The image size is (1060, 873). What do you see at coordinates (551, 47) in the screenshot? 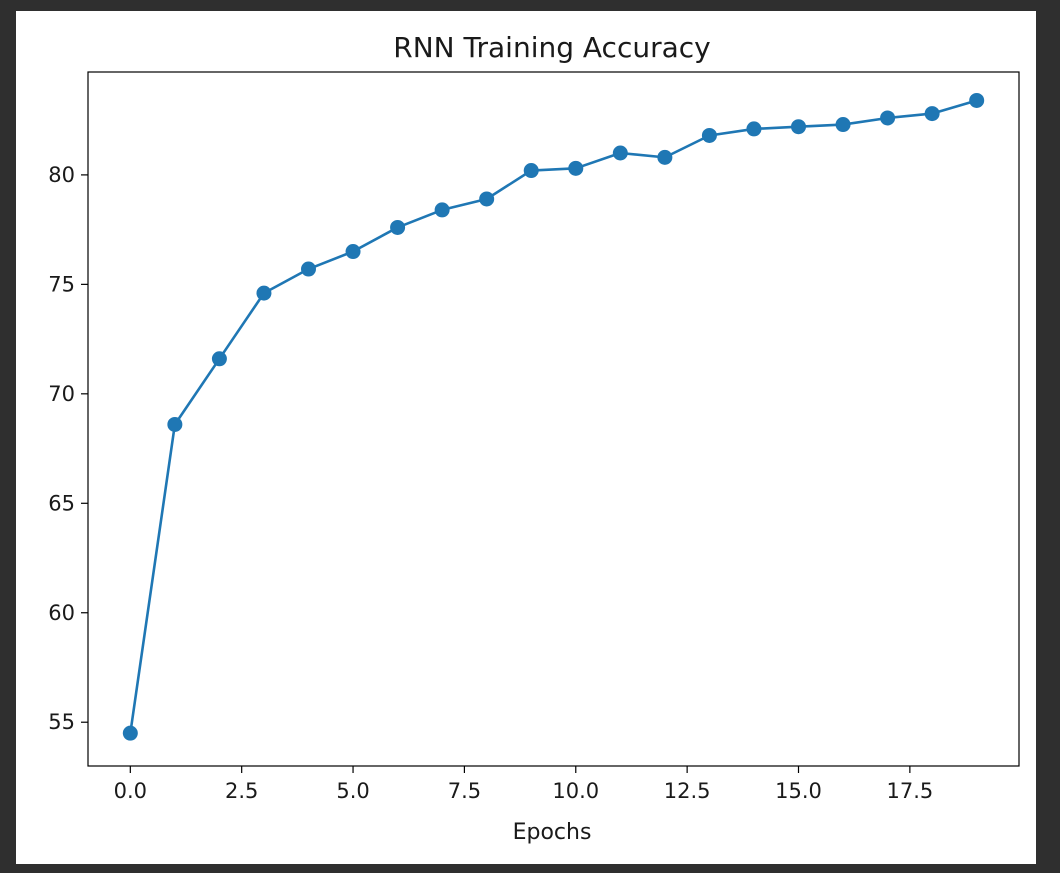
I see `chart-title: RNN Training Accuracy` at bounding box center [551, 47].